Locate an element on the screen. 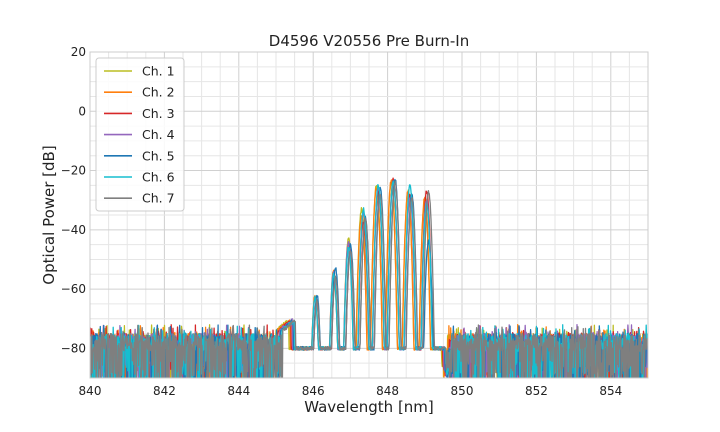 The image size is (720, 432). legend-label-ch2: Ch. 2 is located at coordinates (158, 92).